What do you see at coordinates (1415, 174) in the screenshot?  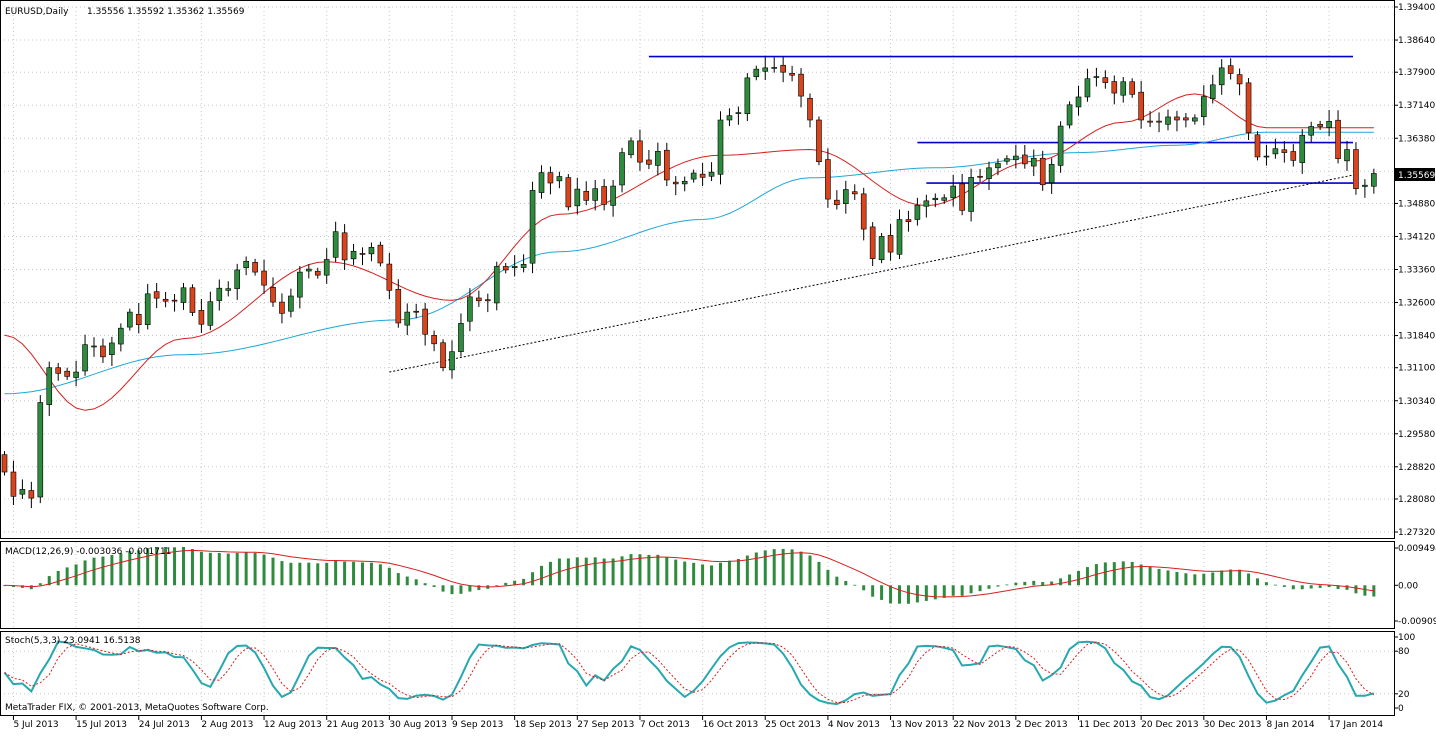 I see `current-price-box` at bounding box center [1415, 174].